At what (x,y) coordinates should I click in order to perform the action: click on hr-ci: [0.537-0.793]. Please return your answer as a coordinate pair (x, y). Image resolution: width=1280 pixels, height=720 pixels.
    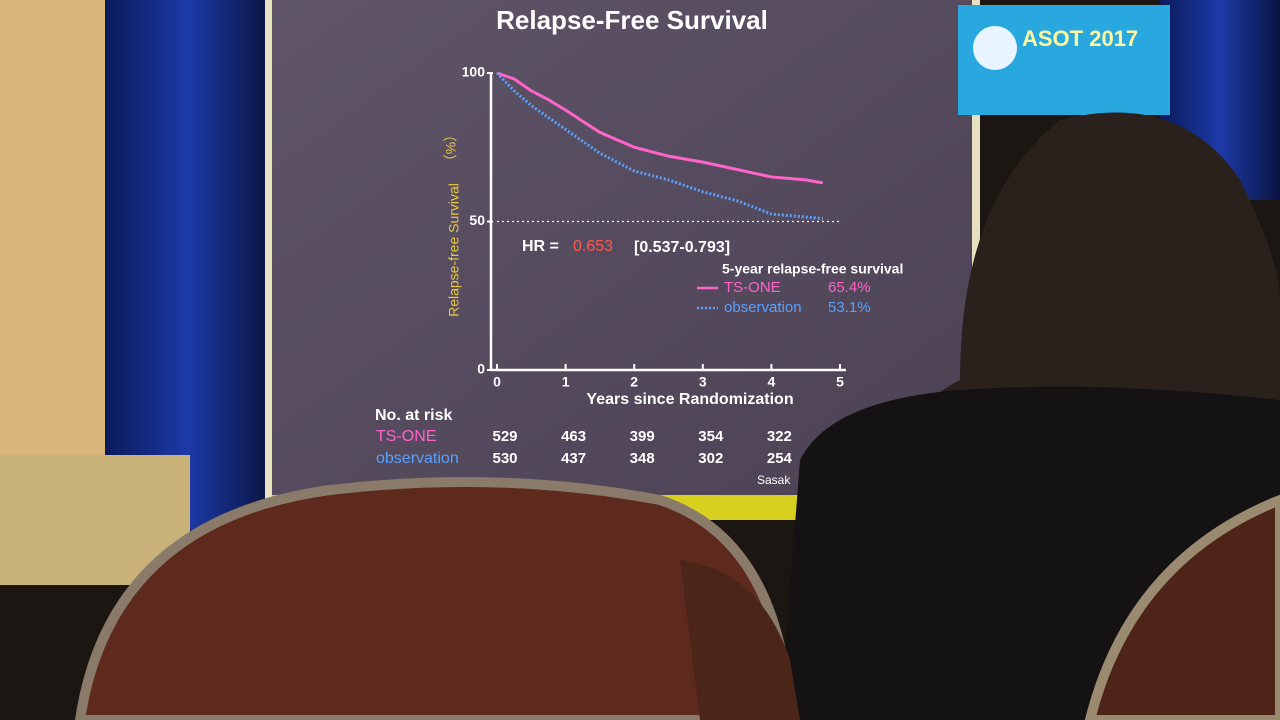
    Looking at the image, I should click on (682, 247).